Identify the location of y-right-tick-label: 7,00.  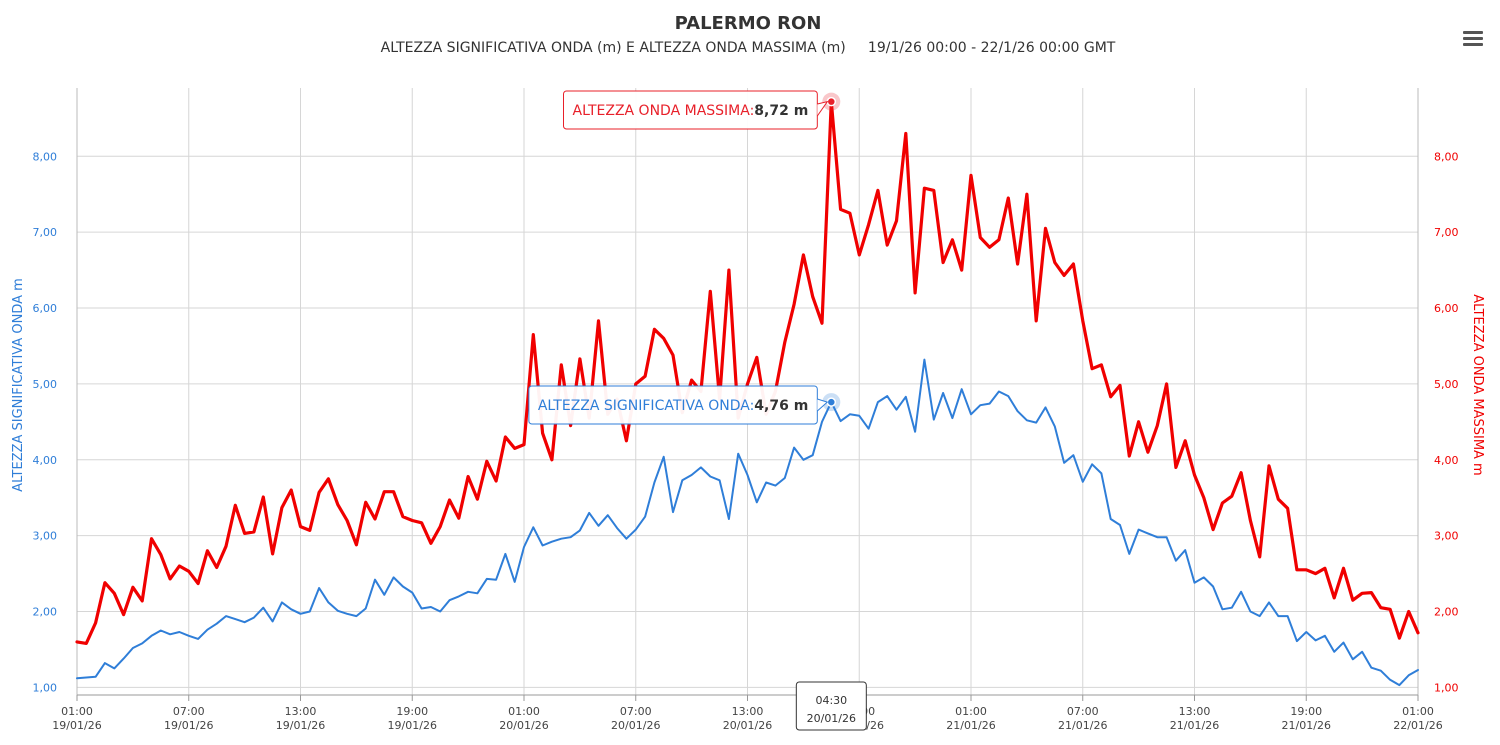
(1446, 232).